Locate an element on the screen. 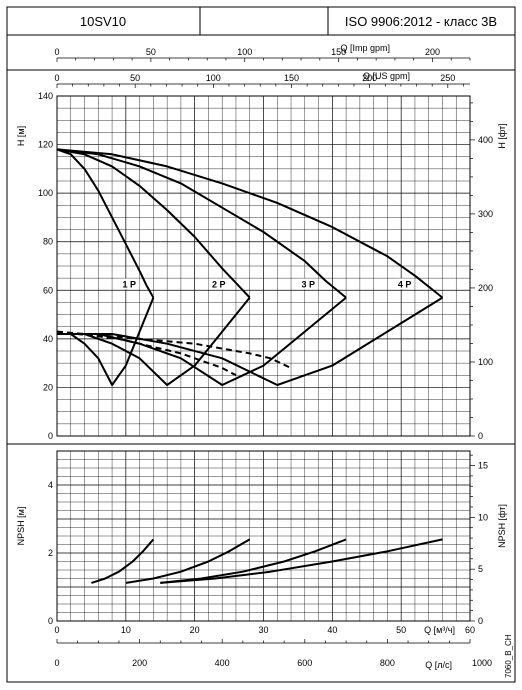 The image size is (522, 690). curve-label: 4 P is located at coordinates (405, 284).